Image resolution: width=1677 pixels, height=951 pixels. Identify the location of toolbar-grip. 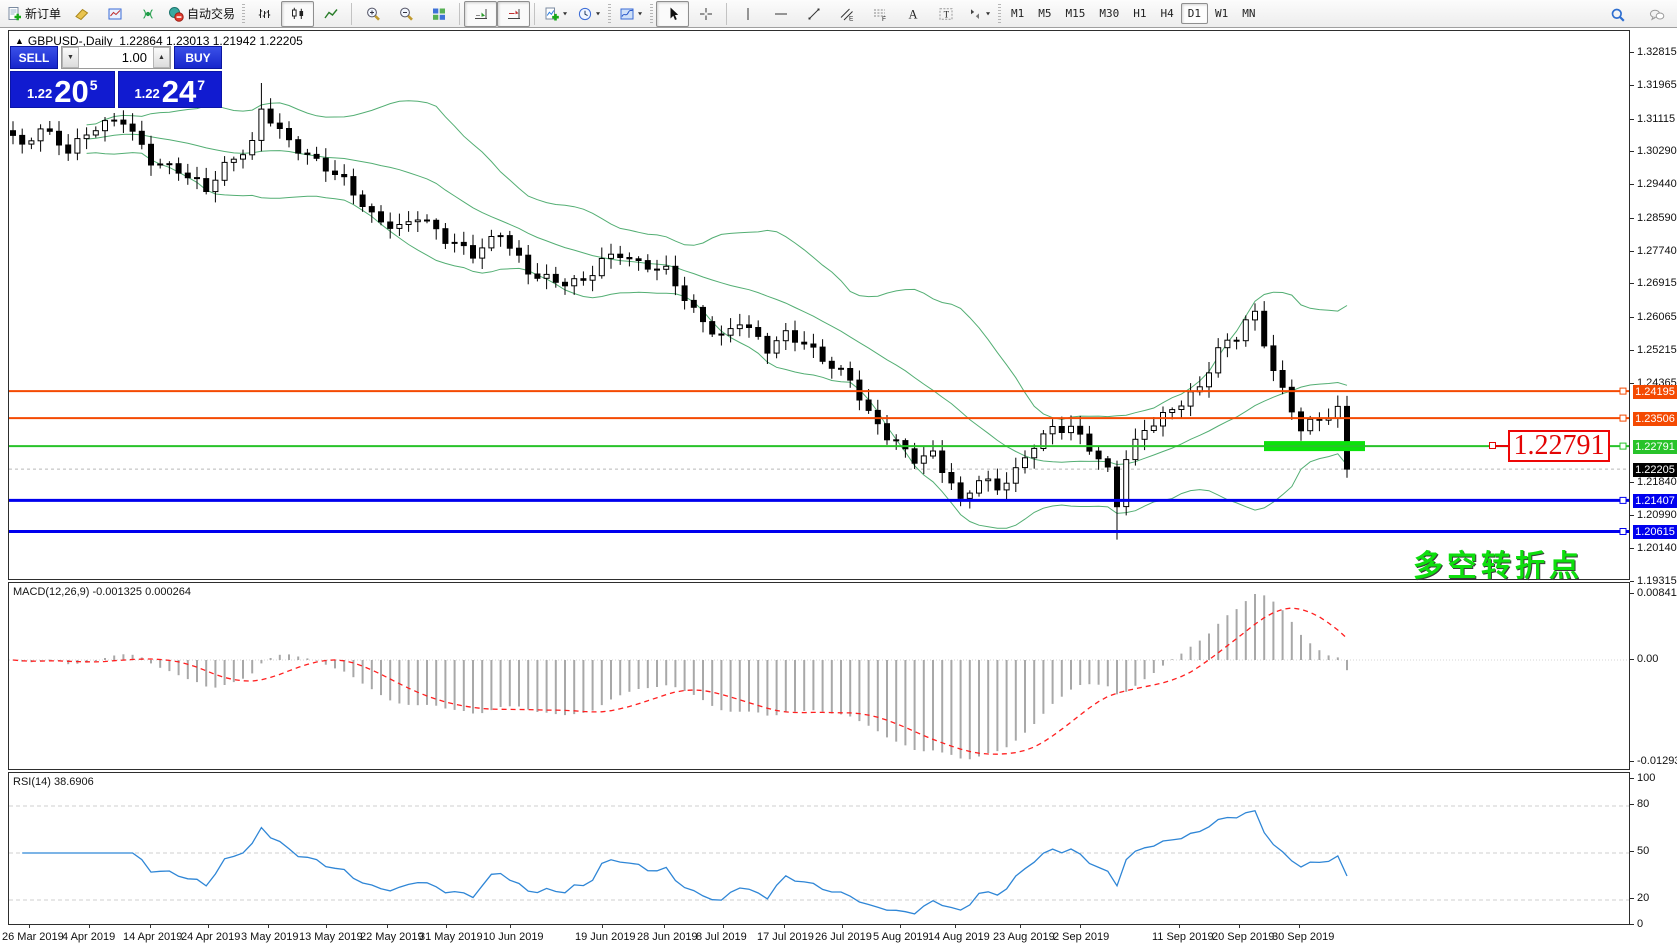
(652, 13).